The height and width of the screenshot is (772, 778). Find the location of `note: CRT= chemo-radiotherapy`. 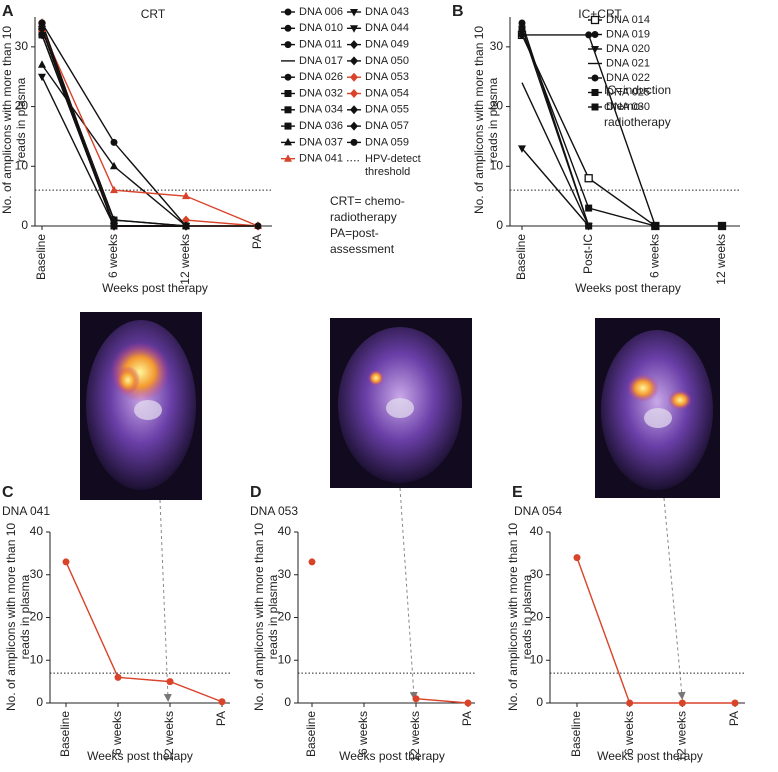

note: CRT= chemo-radiotherapy is located at coordinates (367, 209).